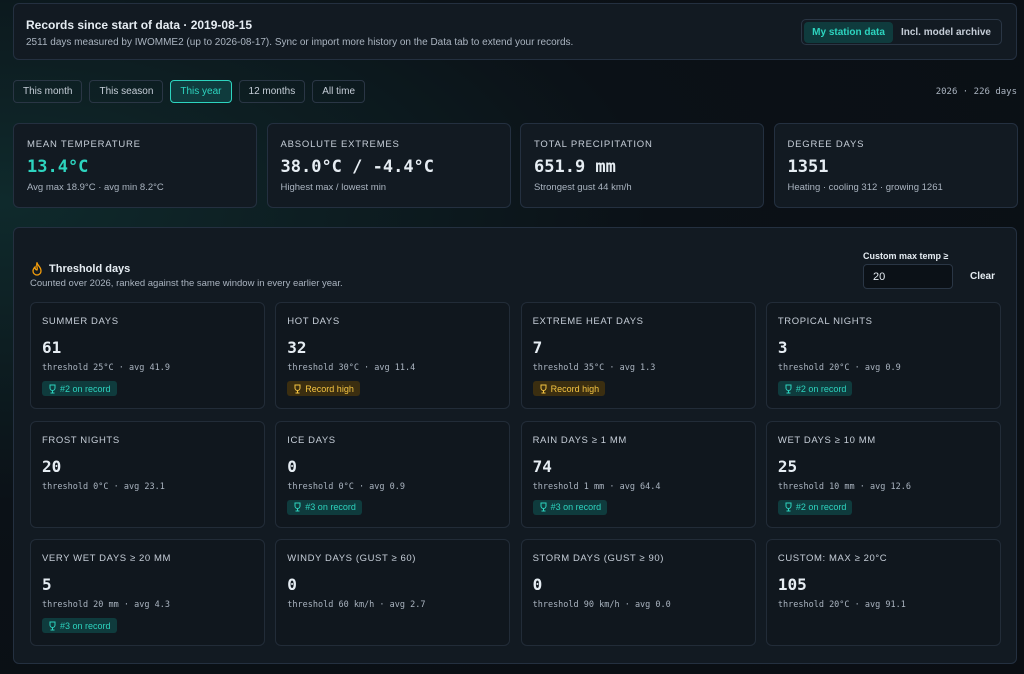 The width and height of the screenshot is (1024, 674). Describe the element at coordinates (339, 91) in the screenshot. I see `period-tab: All time` at that location.